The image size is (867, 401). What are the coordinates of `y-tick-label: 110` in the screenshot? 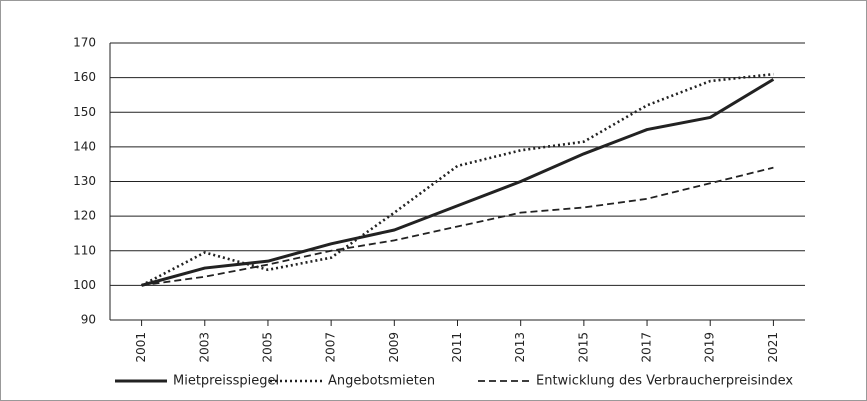 It's located at (84, 250).